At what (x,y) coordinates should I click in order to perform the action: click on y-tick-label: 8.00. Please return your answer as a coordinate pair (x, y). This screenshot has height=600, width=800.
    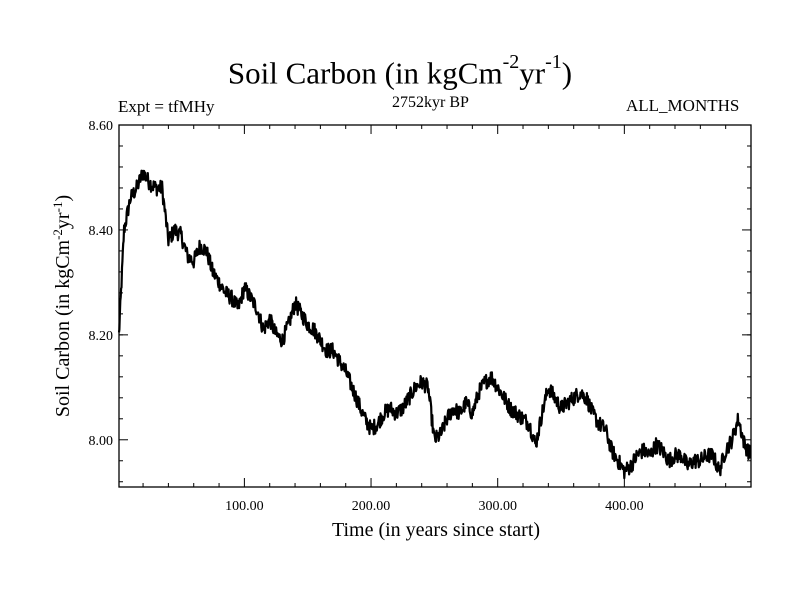
    Looking at the image, I should click on (101, 441).